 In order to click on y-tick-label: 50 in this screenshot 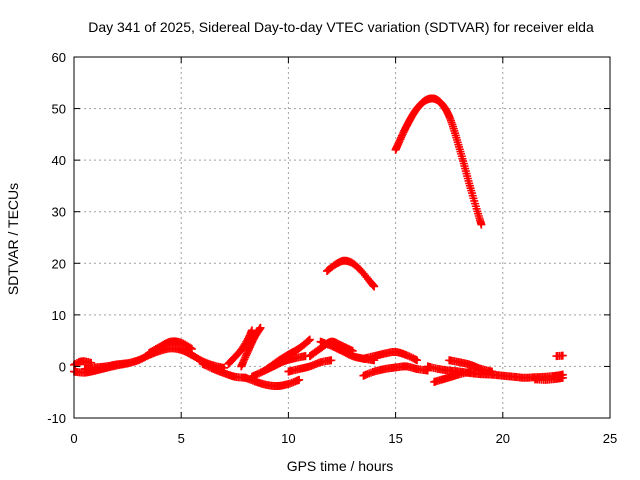, I will do `click(59, 109)`.